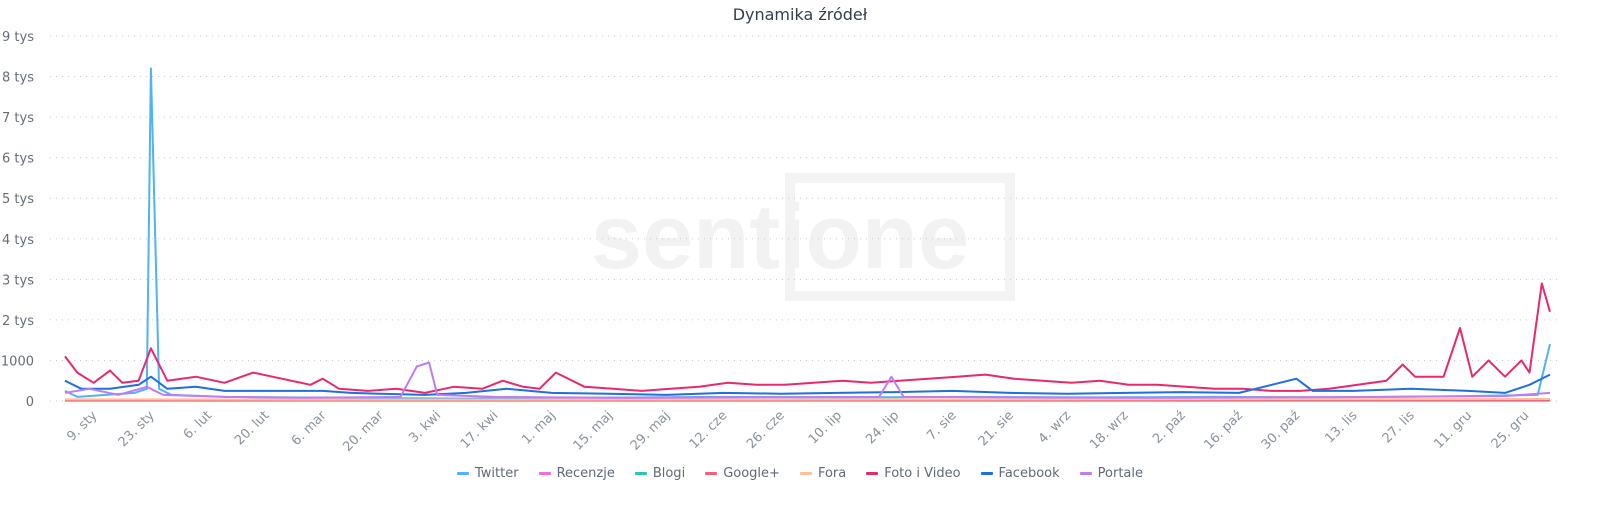  I want to click on legend-item: Blogi, so click(660, 473).